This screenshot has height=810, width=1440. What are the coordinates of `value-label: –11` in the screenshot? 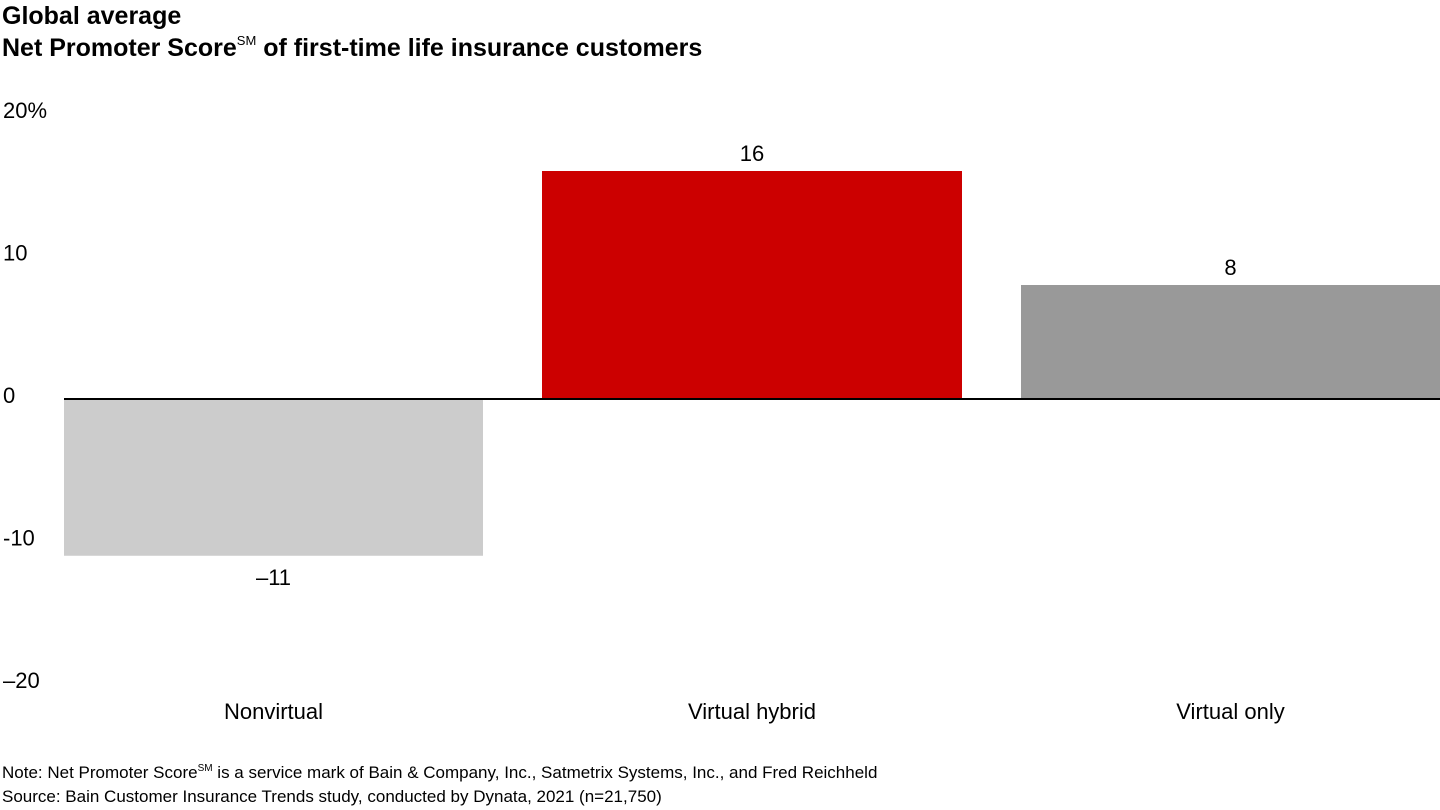 It's located at (273, 577).